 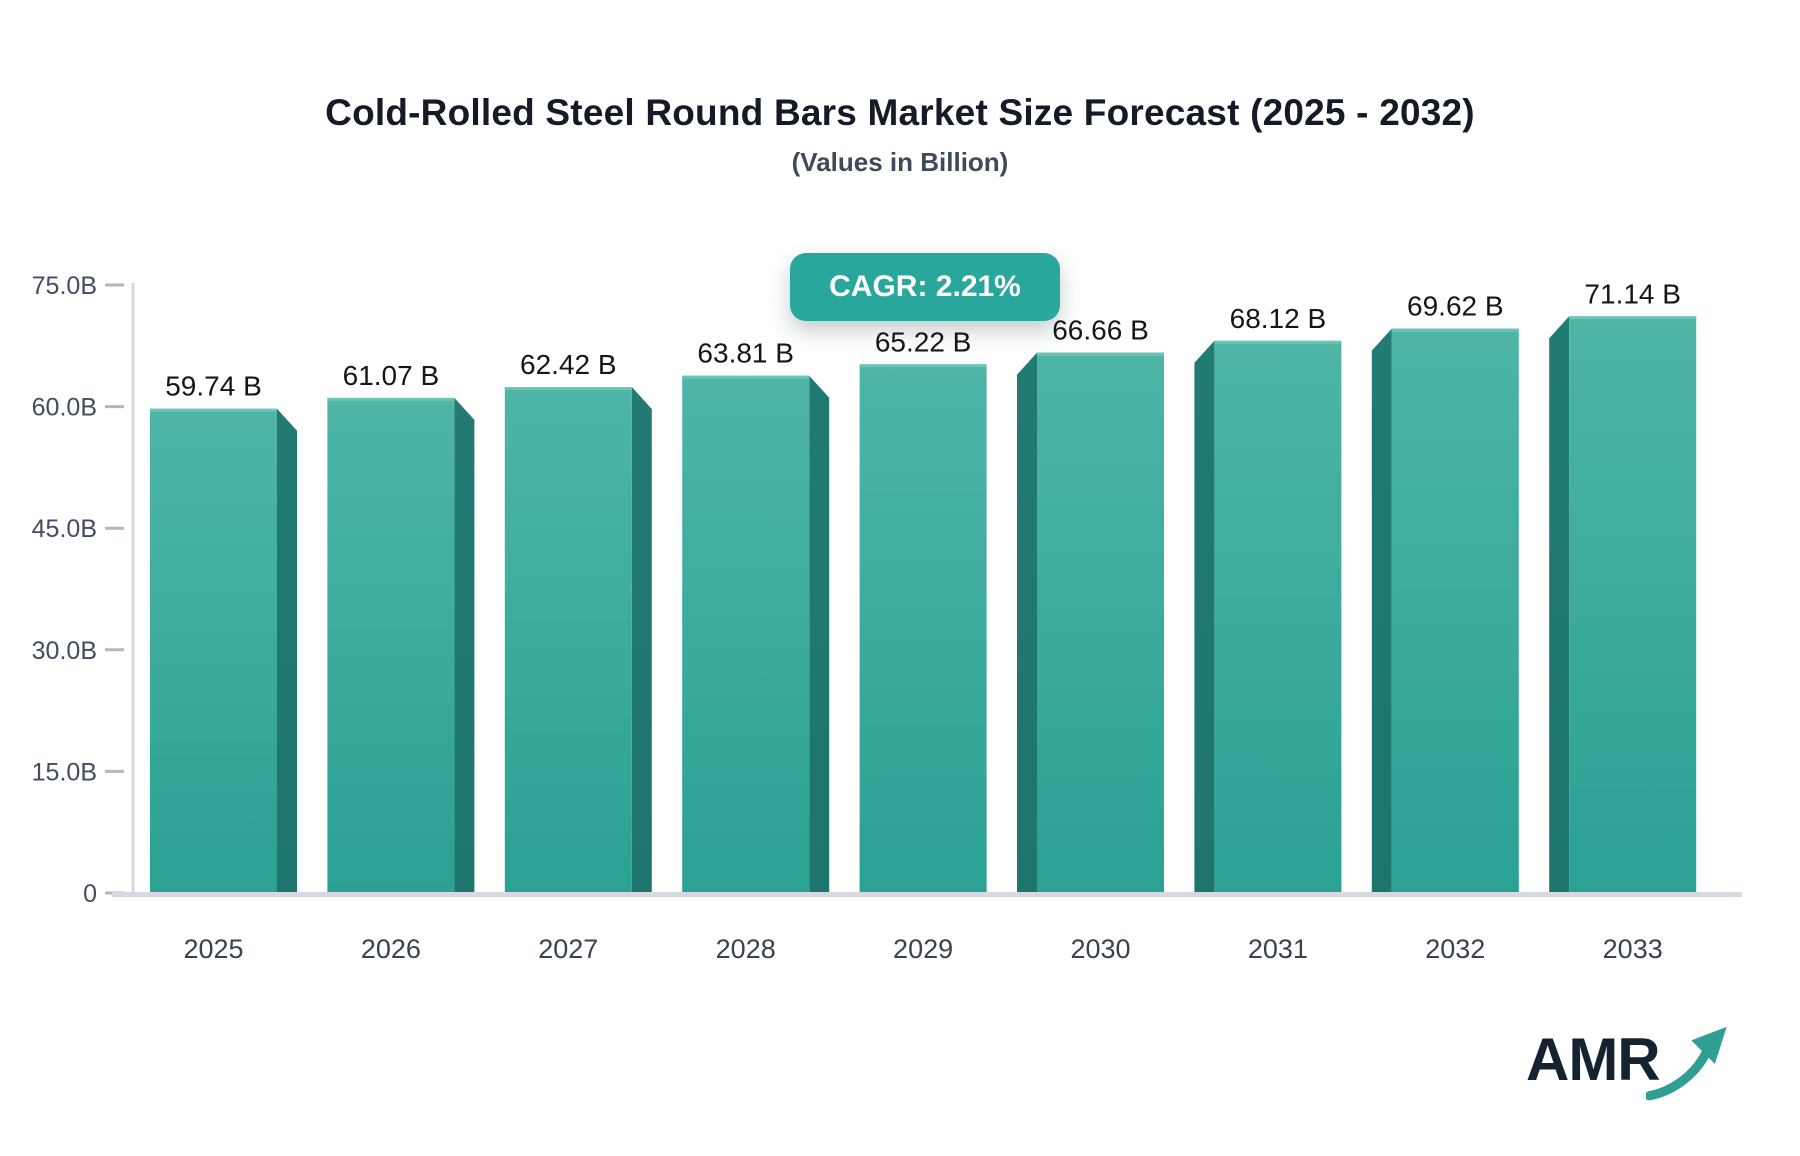 I want to click on bar-group-2032: 69.62 B 2032, so click(x=1445, y=627).